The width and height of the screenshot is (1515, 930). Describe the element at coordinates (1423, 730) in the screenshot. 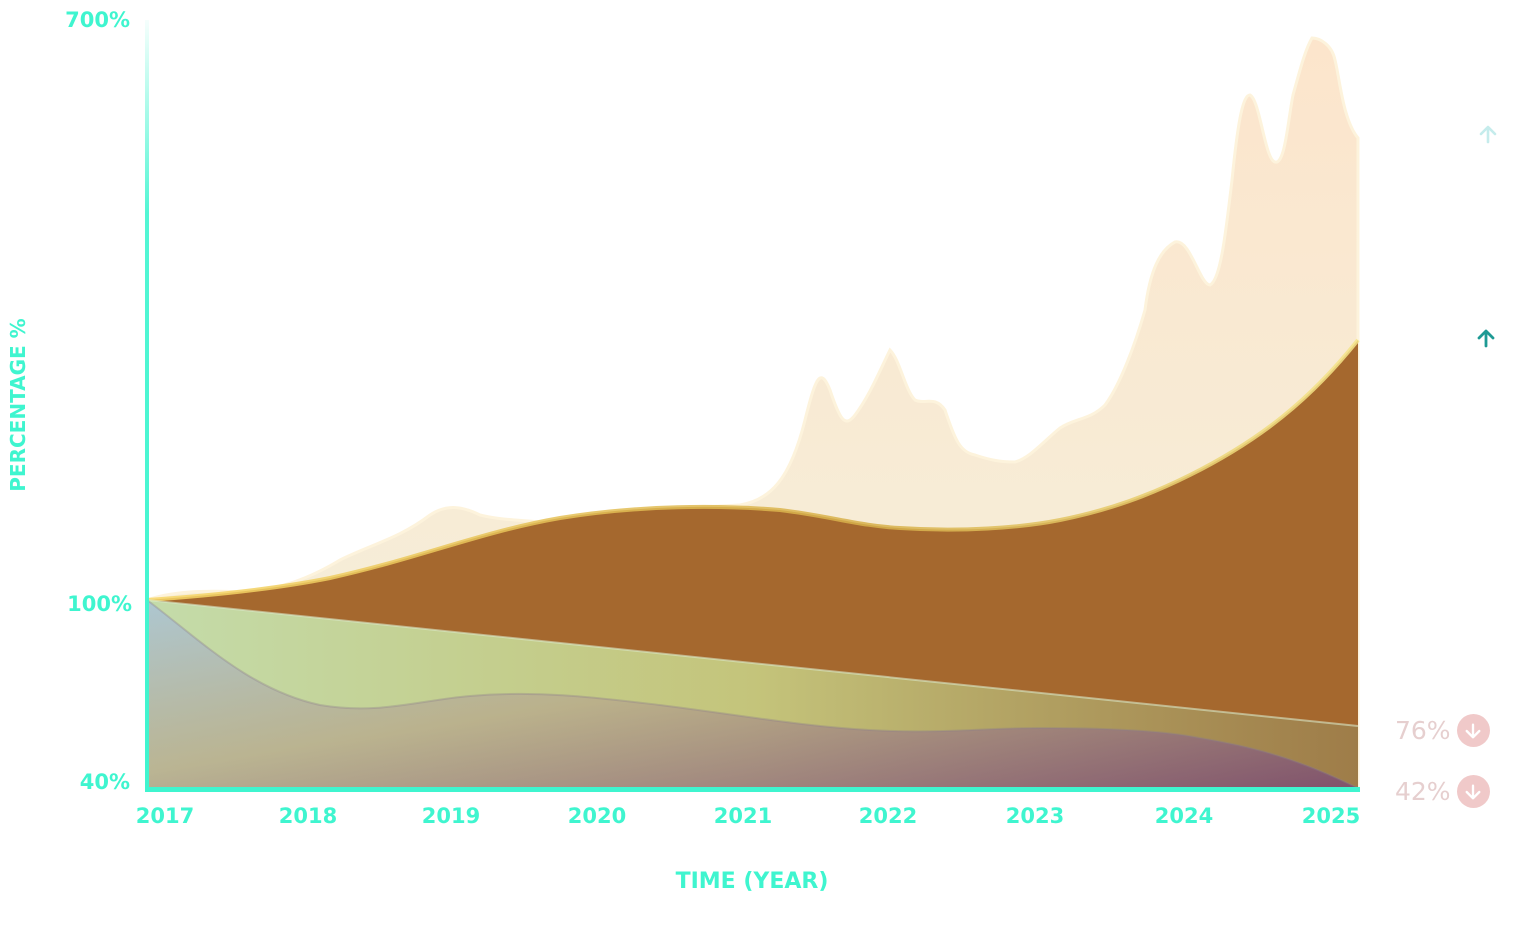

I see `end-label-76-text: 76%` at that location.